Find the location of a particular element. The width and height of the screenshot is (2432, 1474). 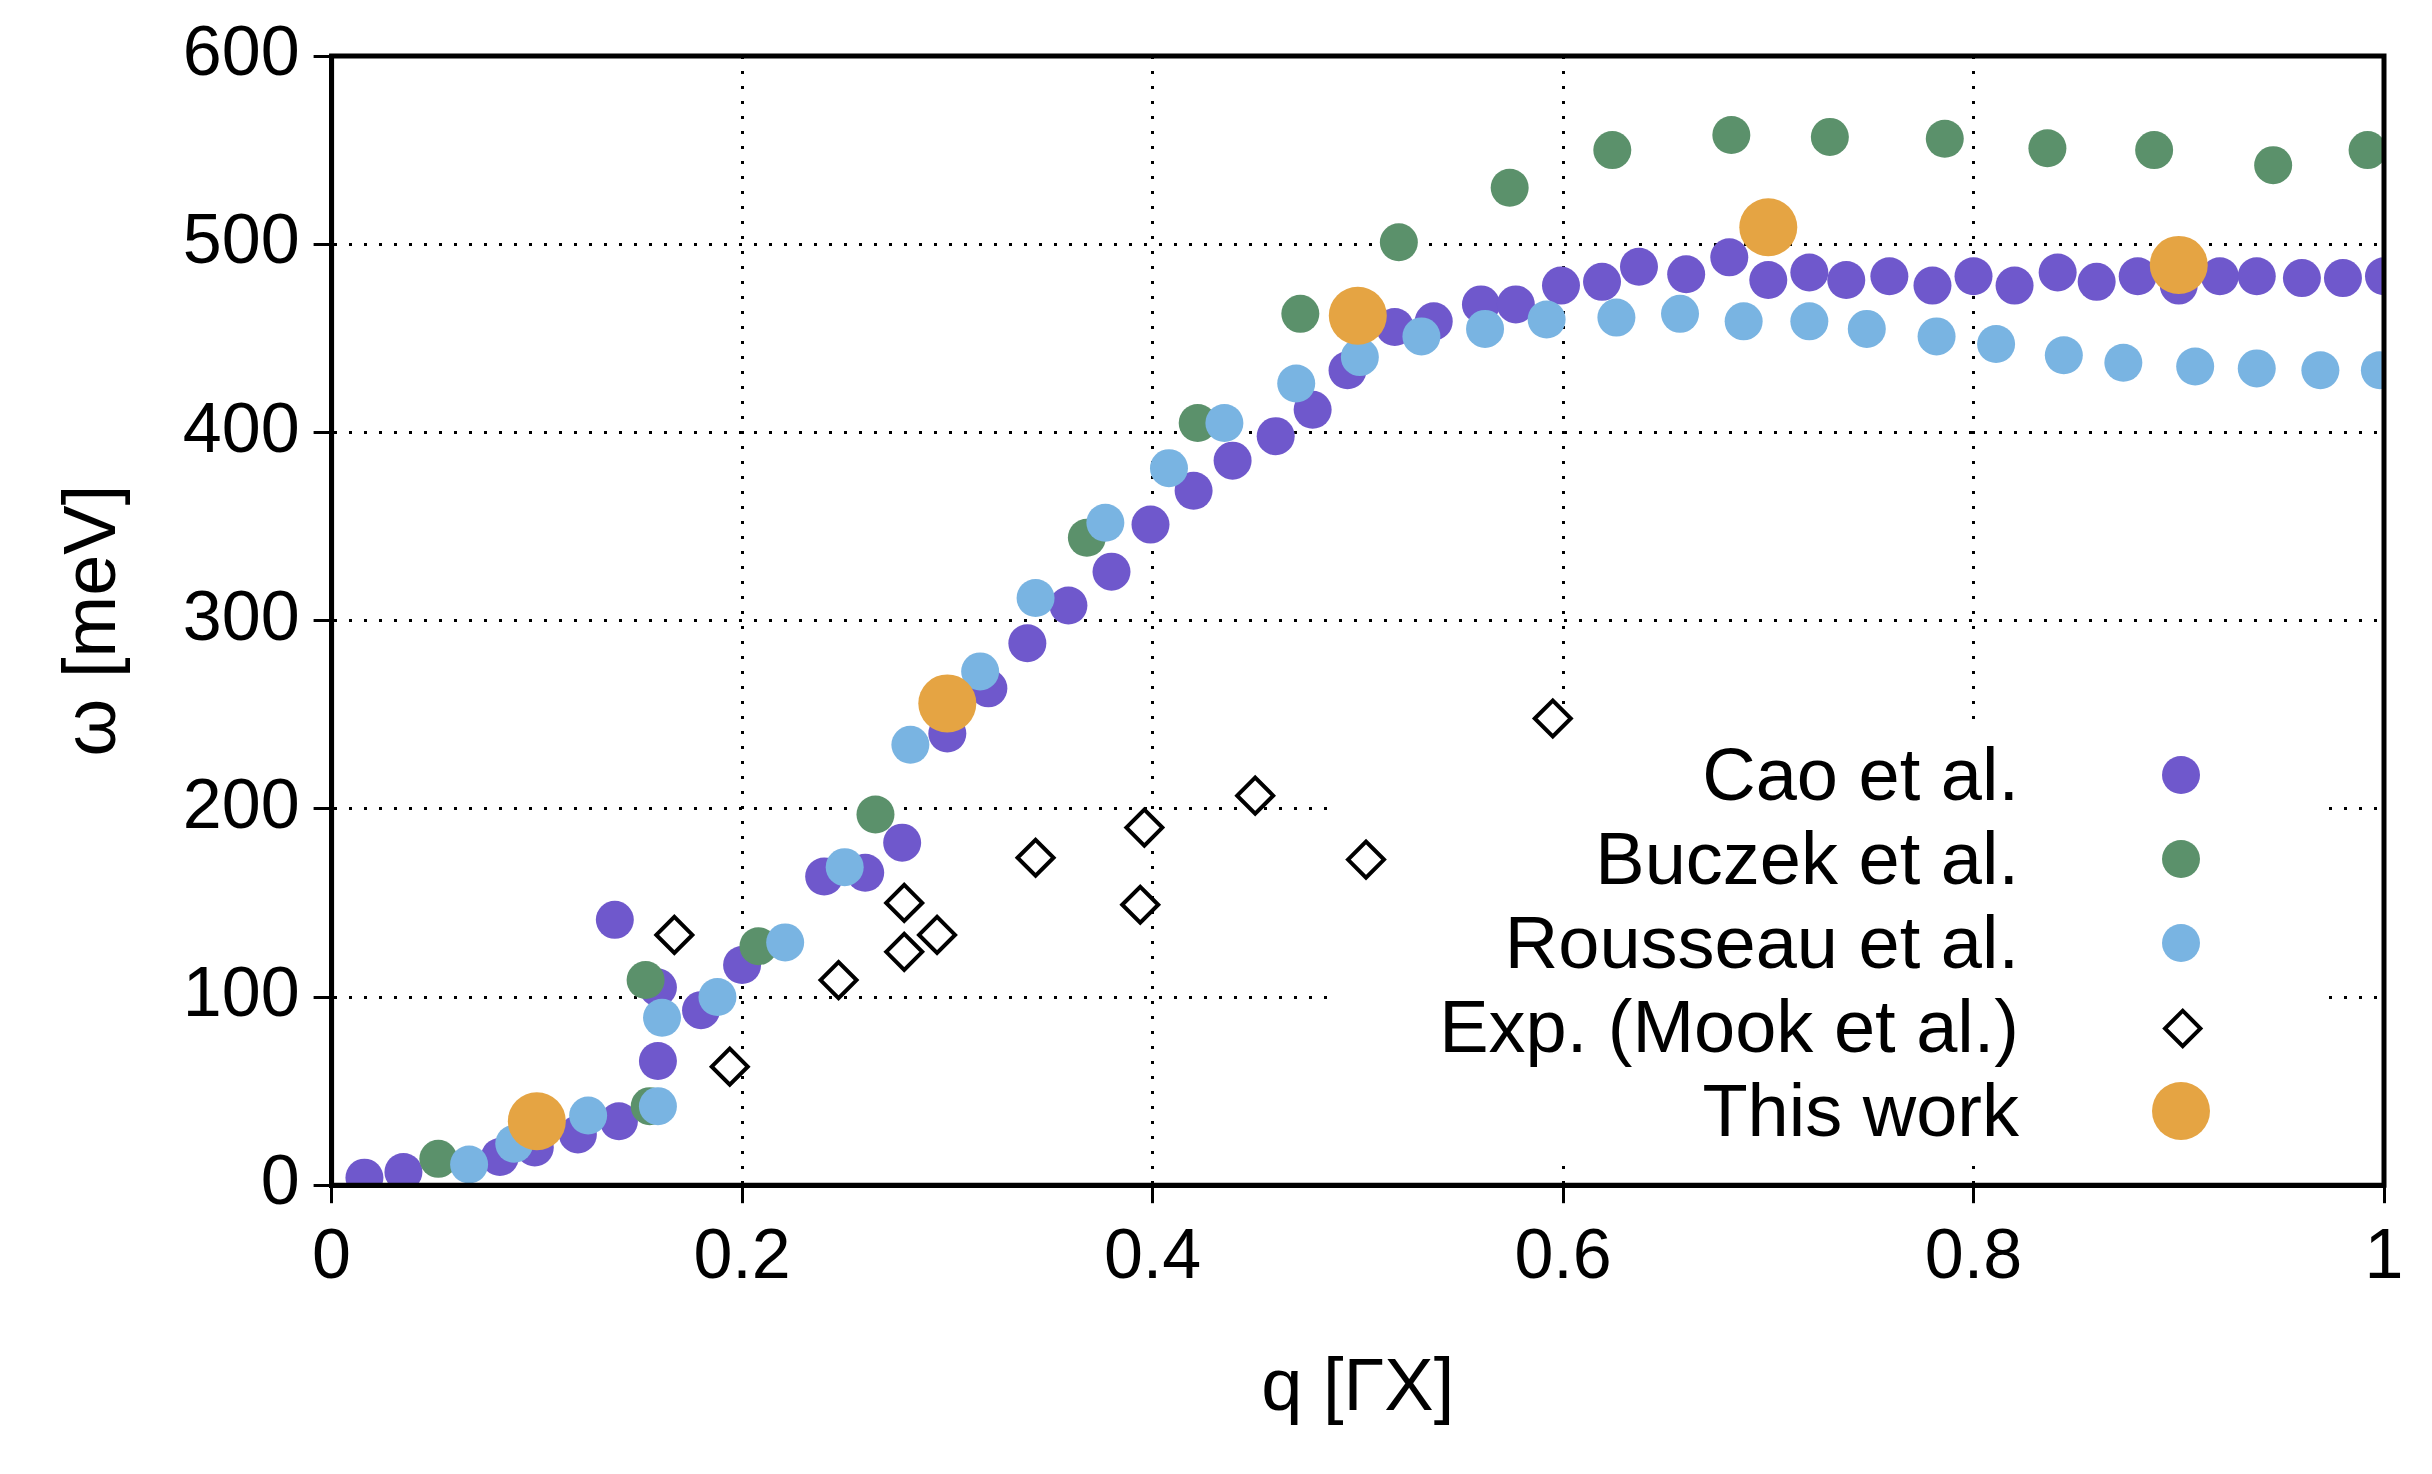

y-tick-label: 600 is located at coordinates (241, 51).